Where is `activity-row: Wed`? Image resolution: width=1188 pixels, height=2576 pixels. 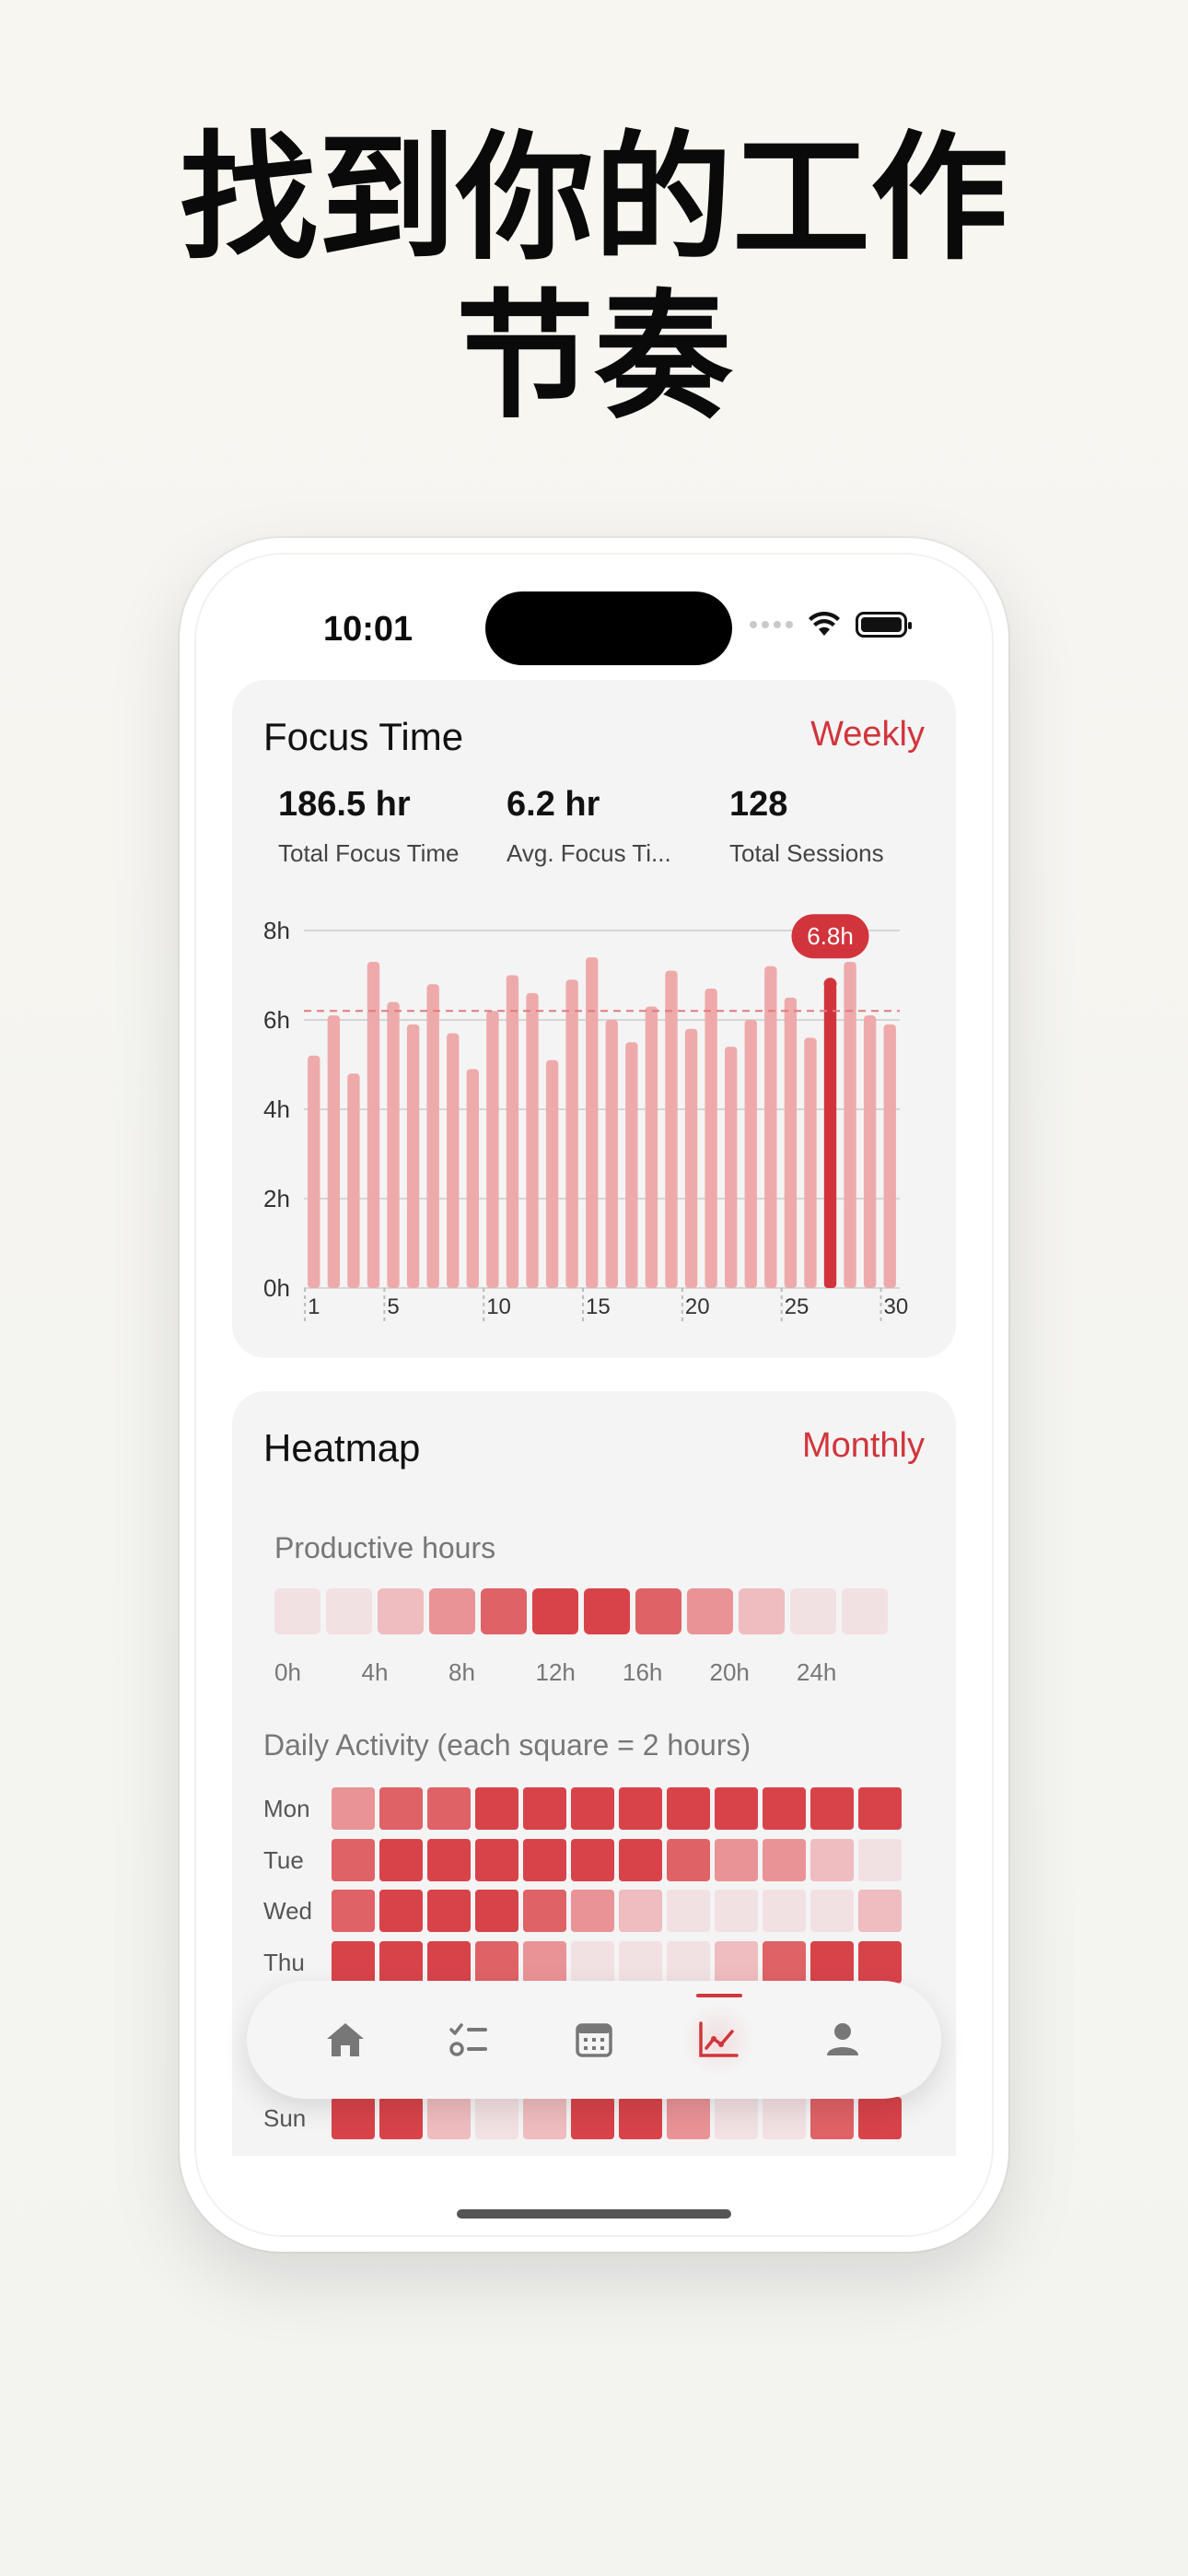
activity-row: Wed is located at coordinates (582, 1911).